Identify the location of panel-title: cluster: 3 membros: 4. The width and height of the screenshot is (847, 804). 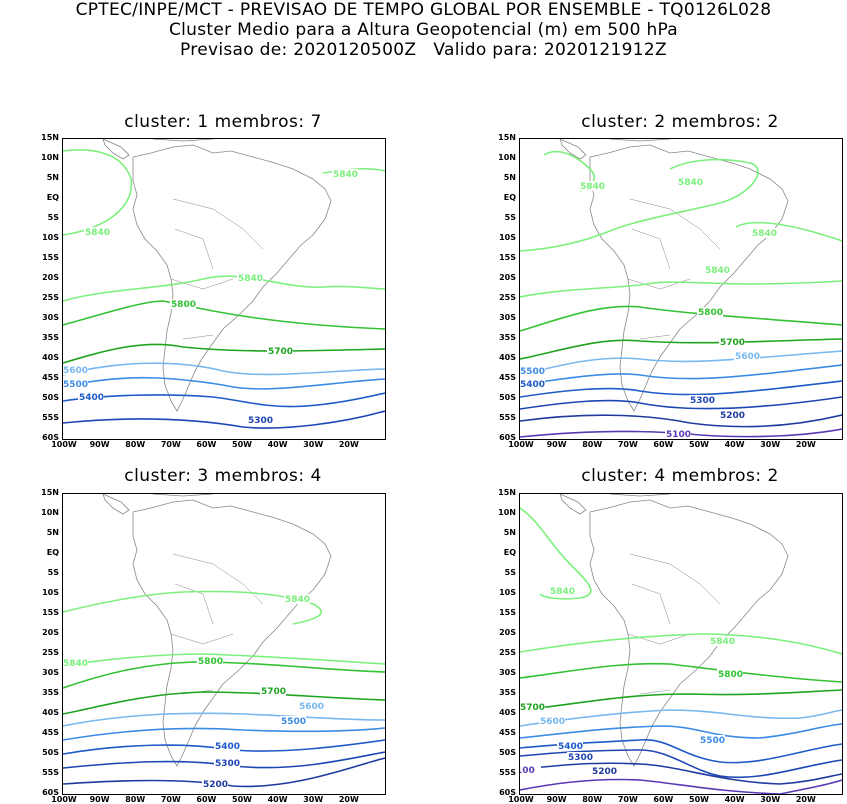
(223, 476).